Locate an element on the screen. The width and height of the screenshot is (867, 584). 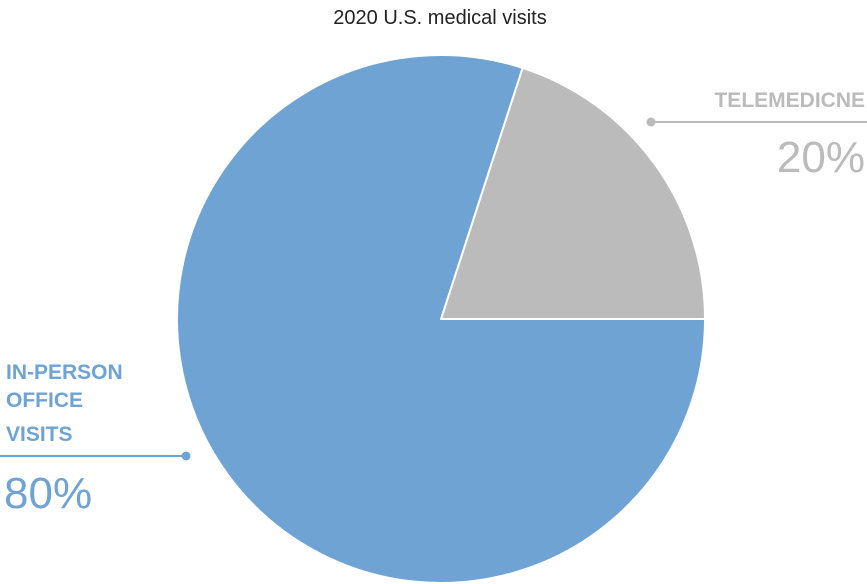
slice-label-in-person: IN-PERSON OFFICE VISITS 80% is located at coordinates (95, 439).